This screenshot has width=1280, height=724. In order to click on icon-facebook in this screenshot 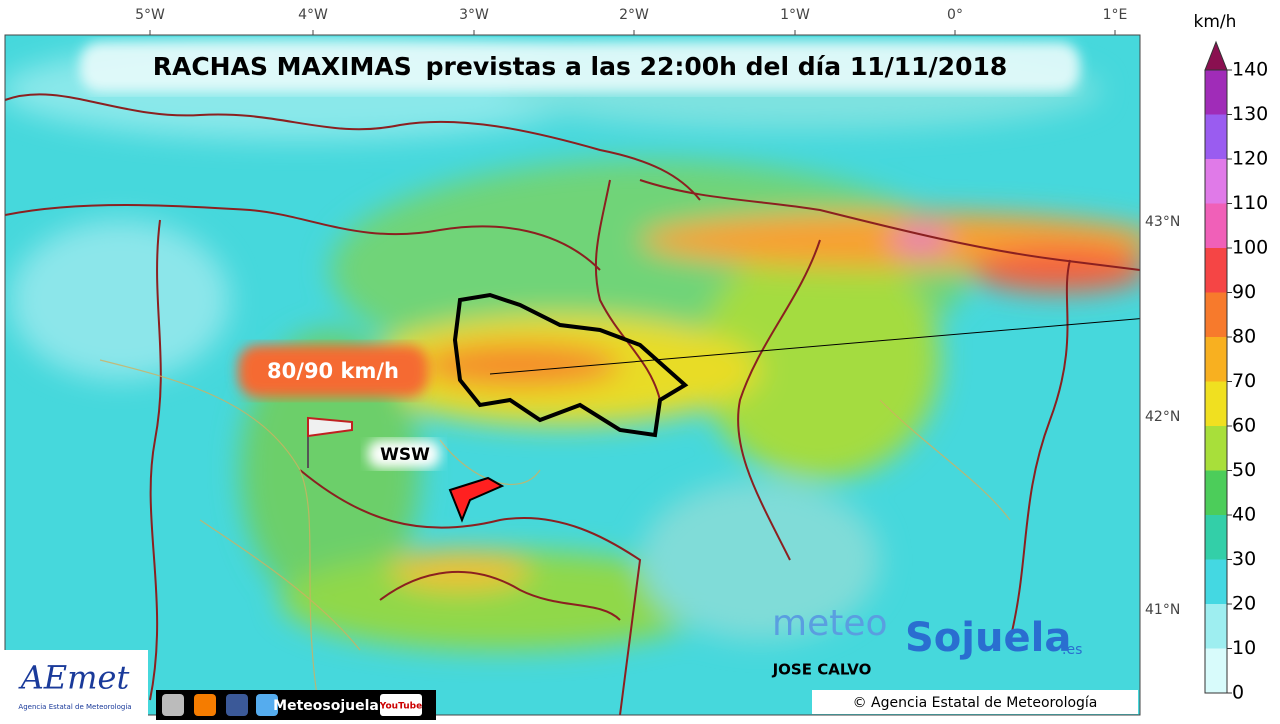, I will do `click(237, 705)`.